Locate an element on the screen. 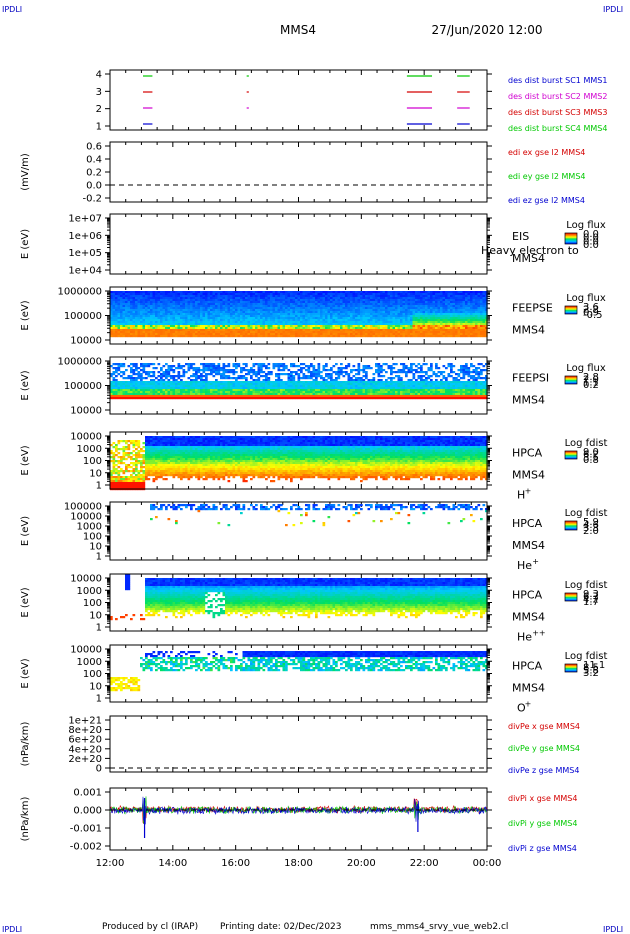 Image resolution: width=630 pixels, height=934 pixels. legend-entry: des dist burst SC4 MMS4 is located at coordinates (557, 128).